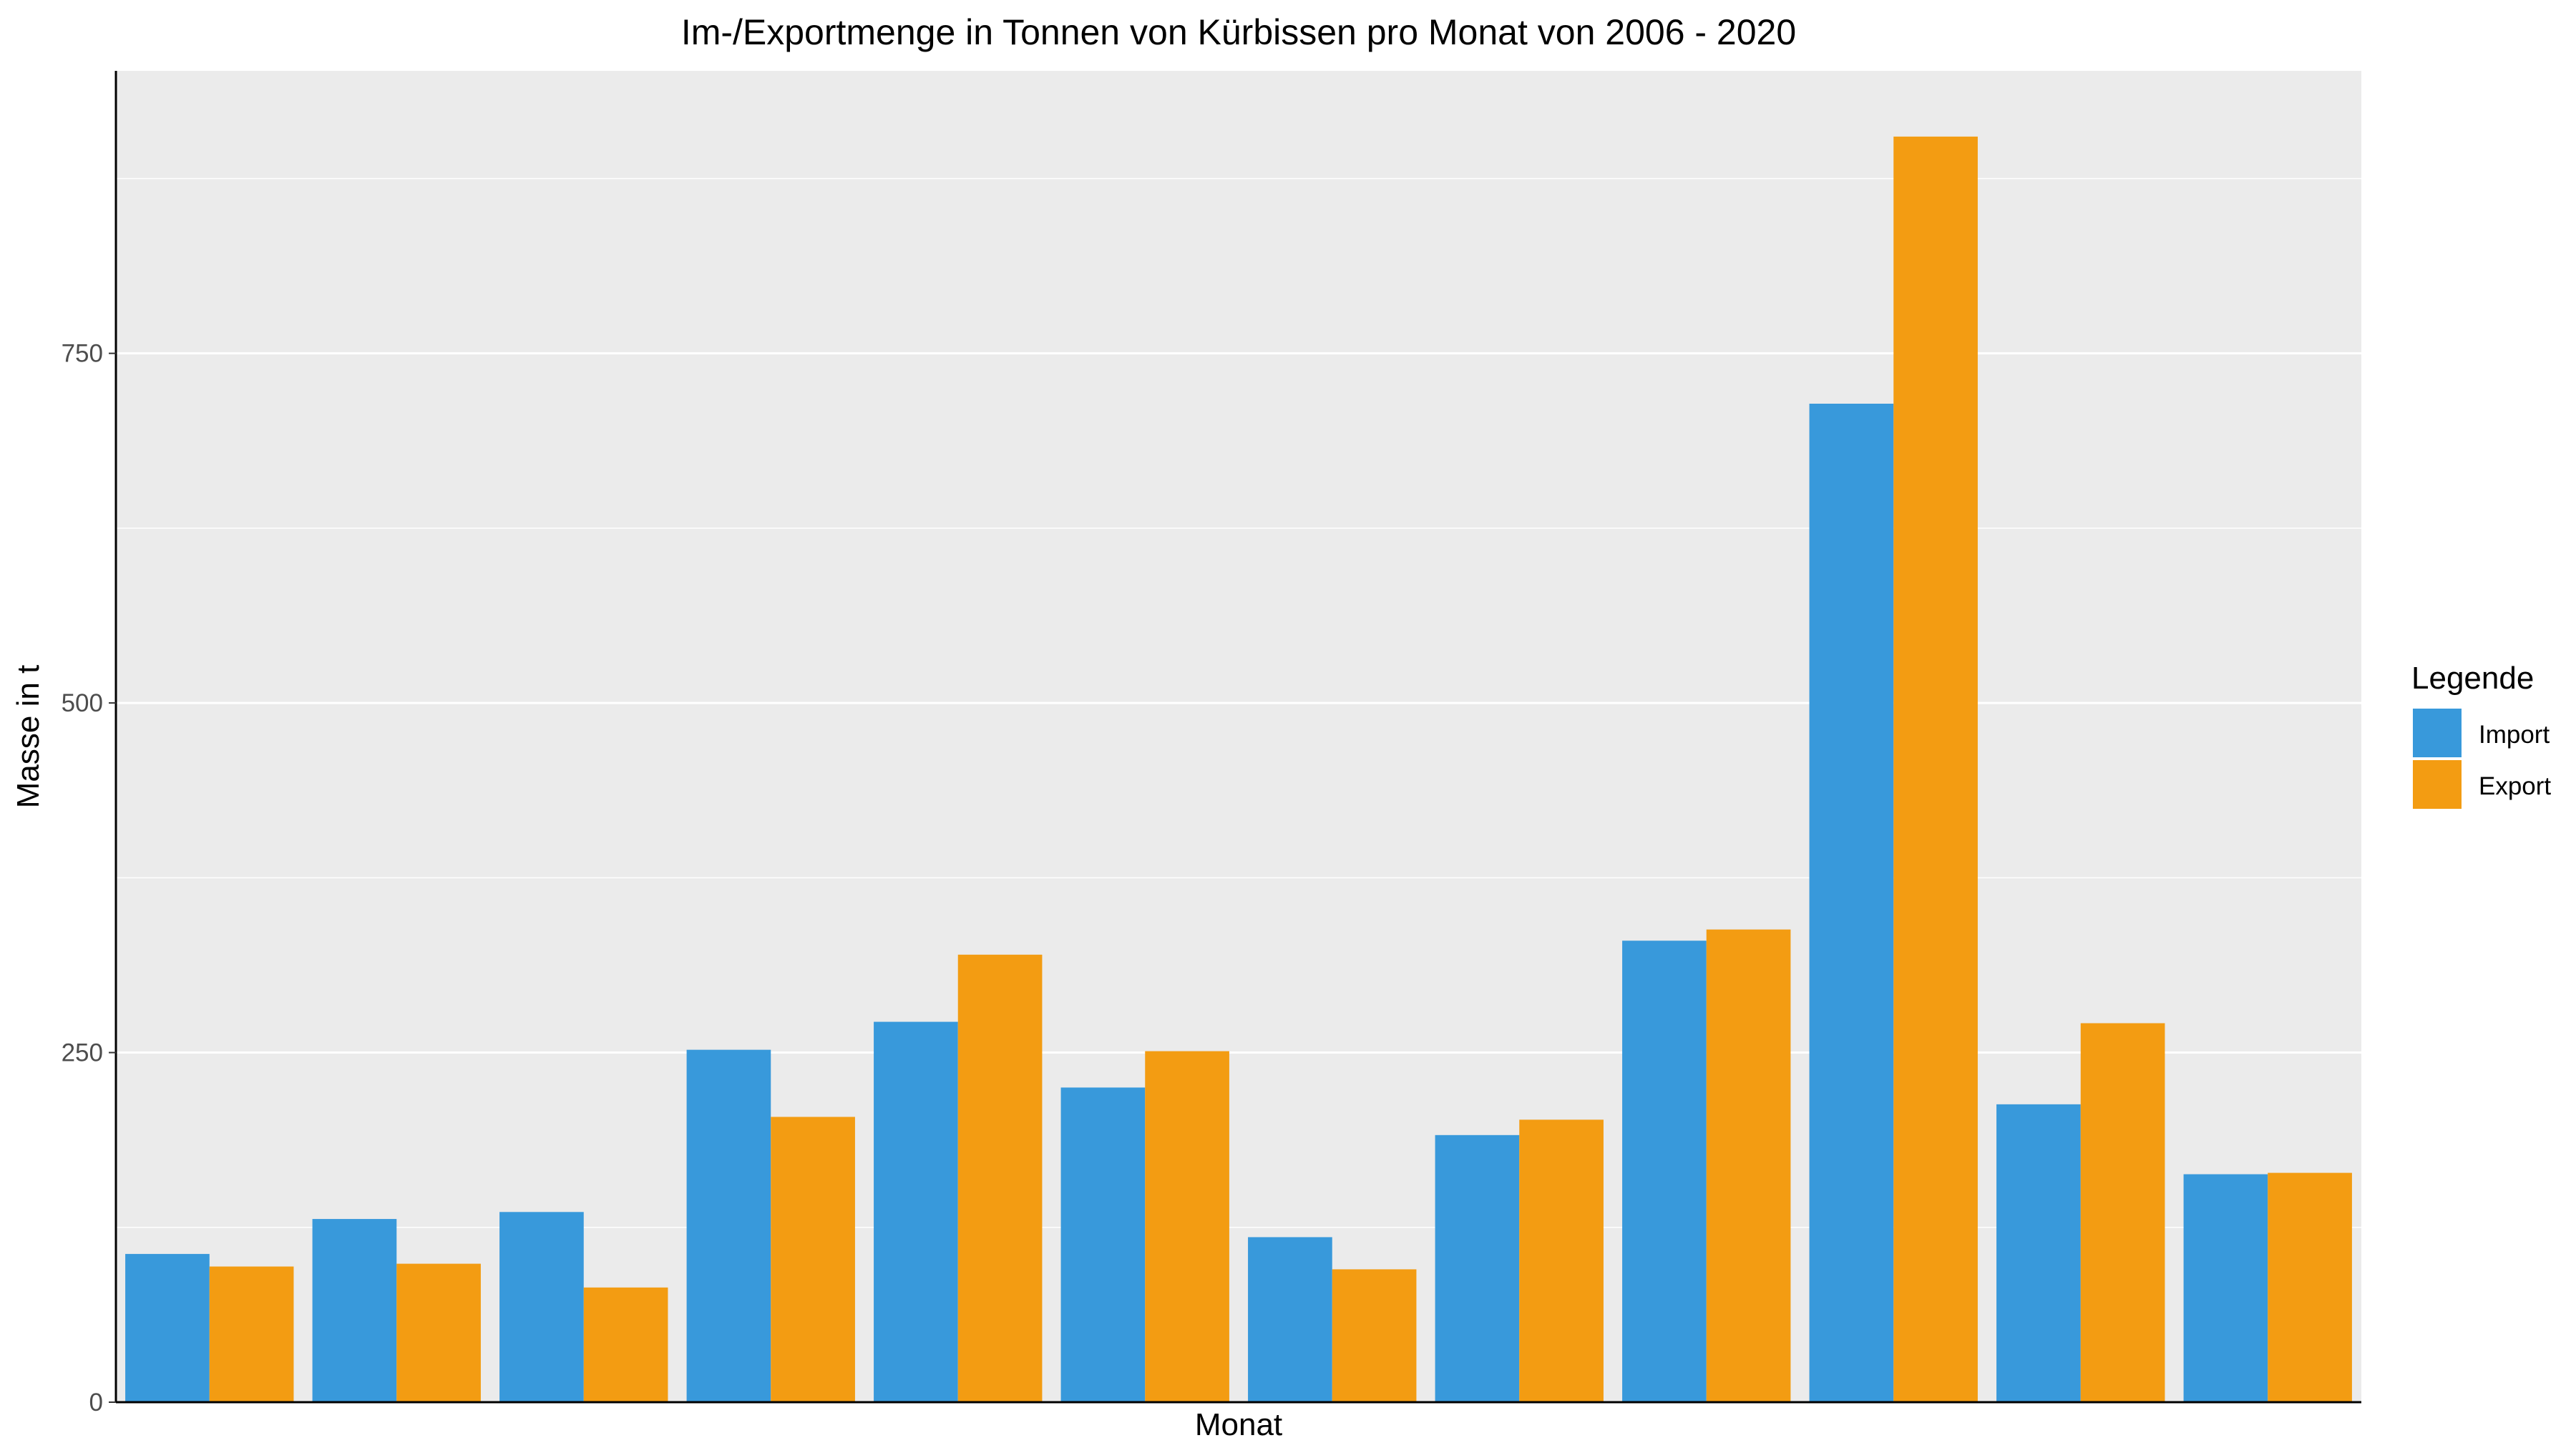 Image resolution: width=2576 pixels, height=1453 pixels. Describe the element at coordinates (82, 354) in the screenshot. I see `y-tick-label: 750` at that location.